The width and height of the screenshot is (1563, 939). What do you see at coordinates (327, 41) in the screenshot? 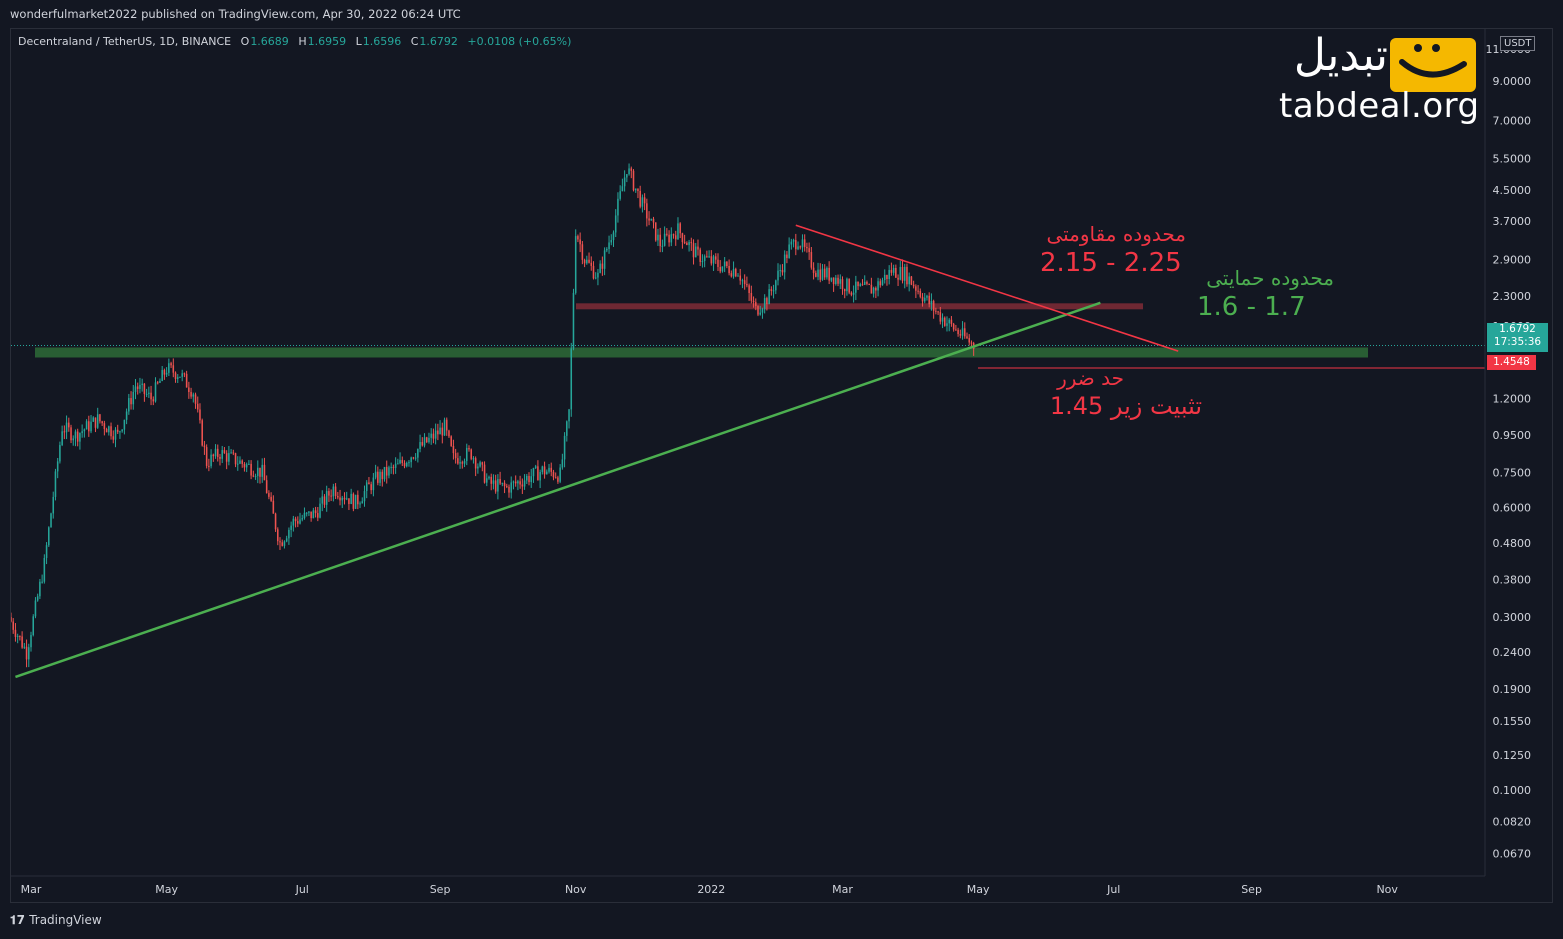
I see `high-value: 1.6959` at bounding box center [327, 41].